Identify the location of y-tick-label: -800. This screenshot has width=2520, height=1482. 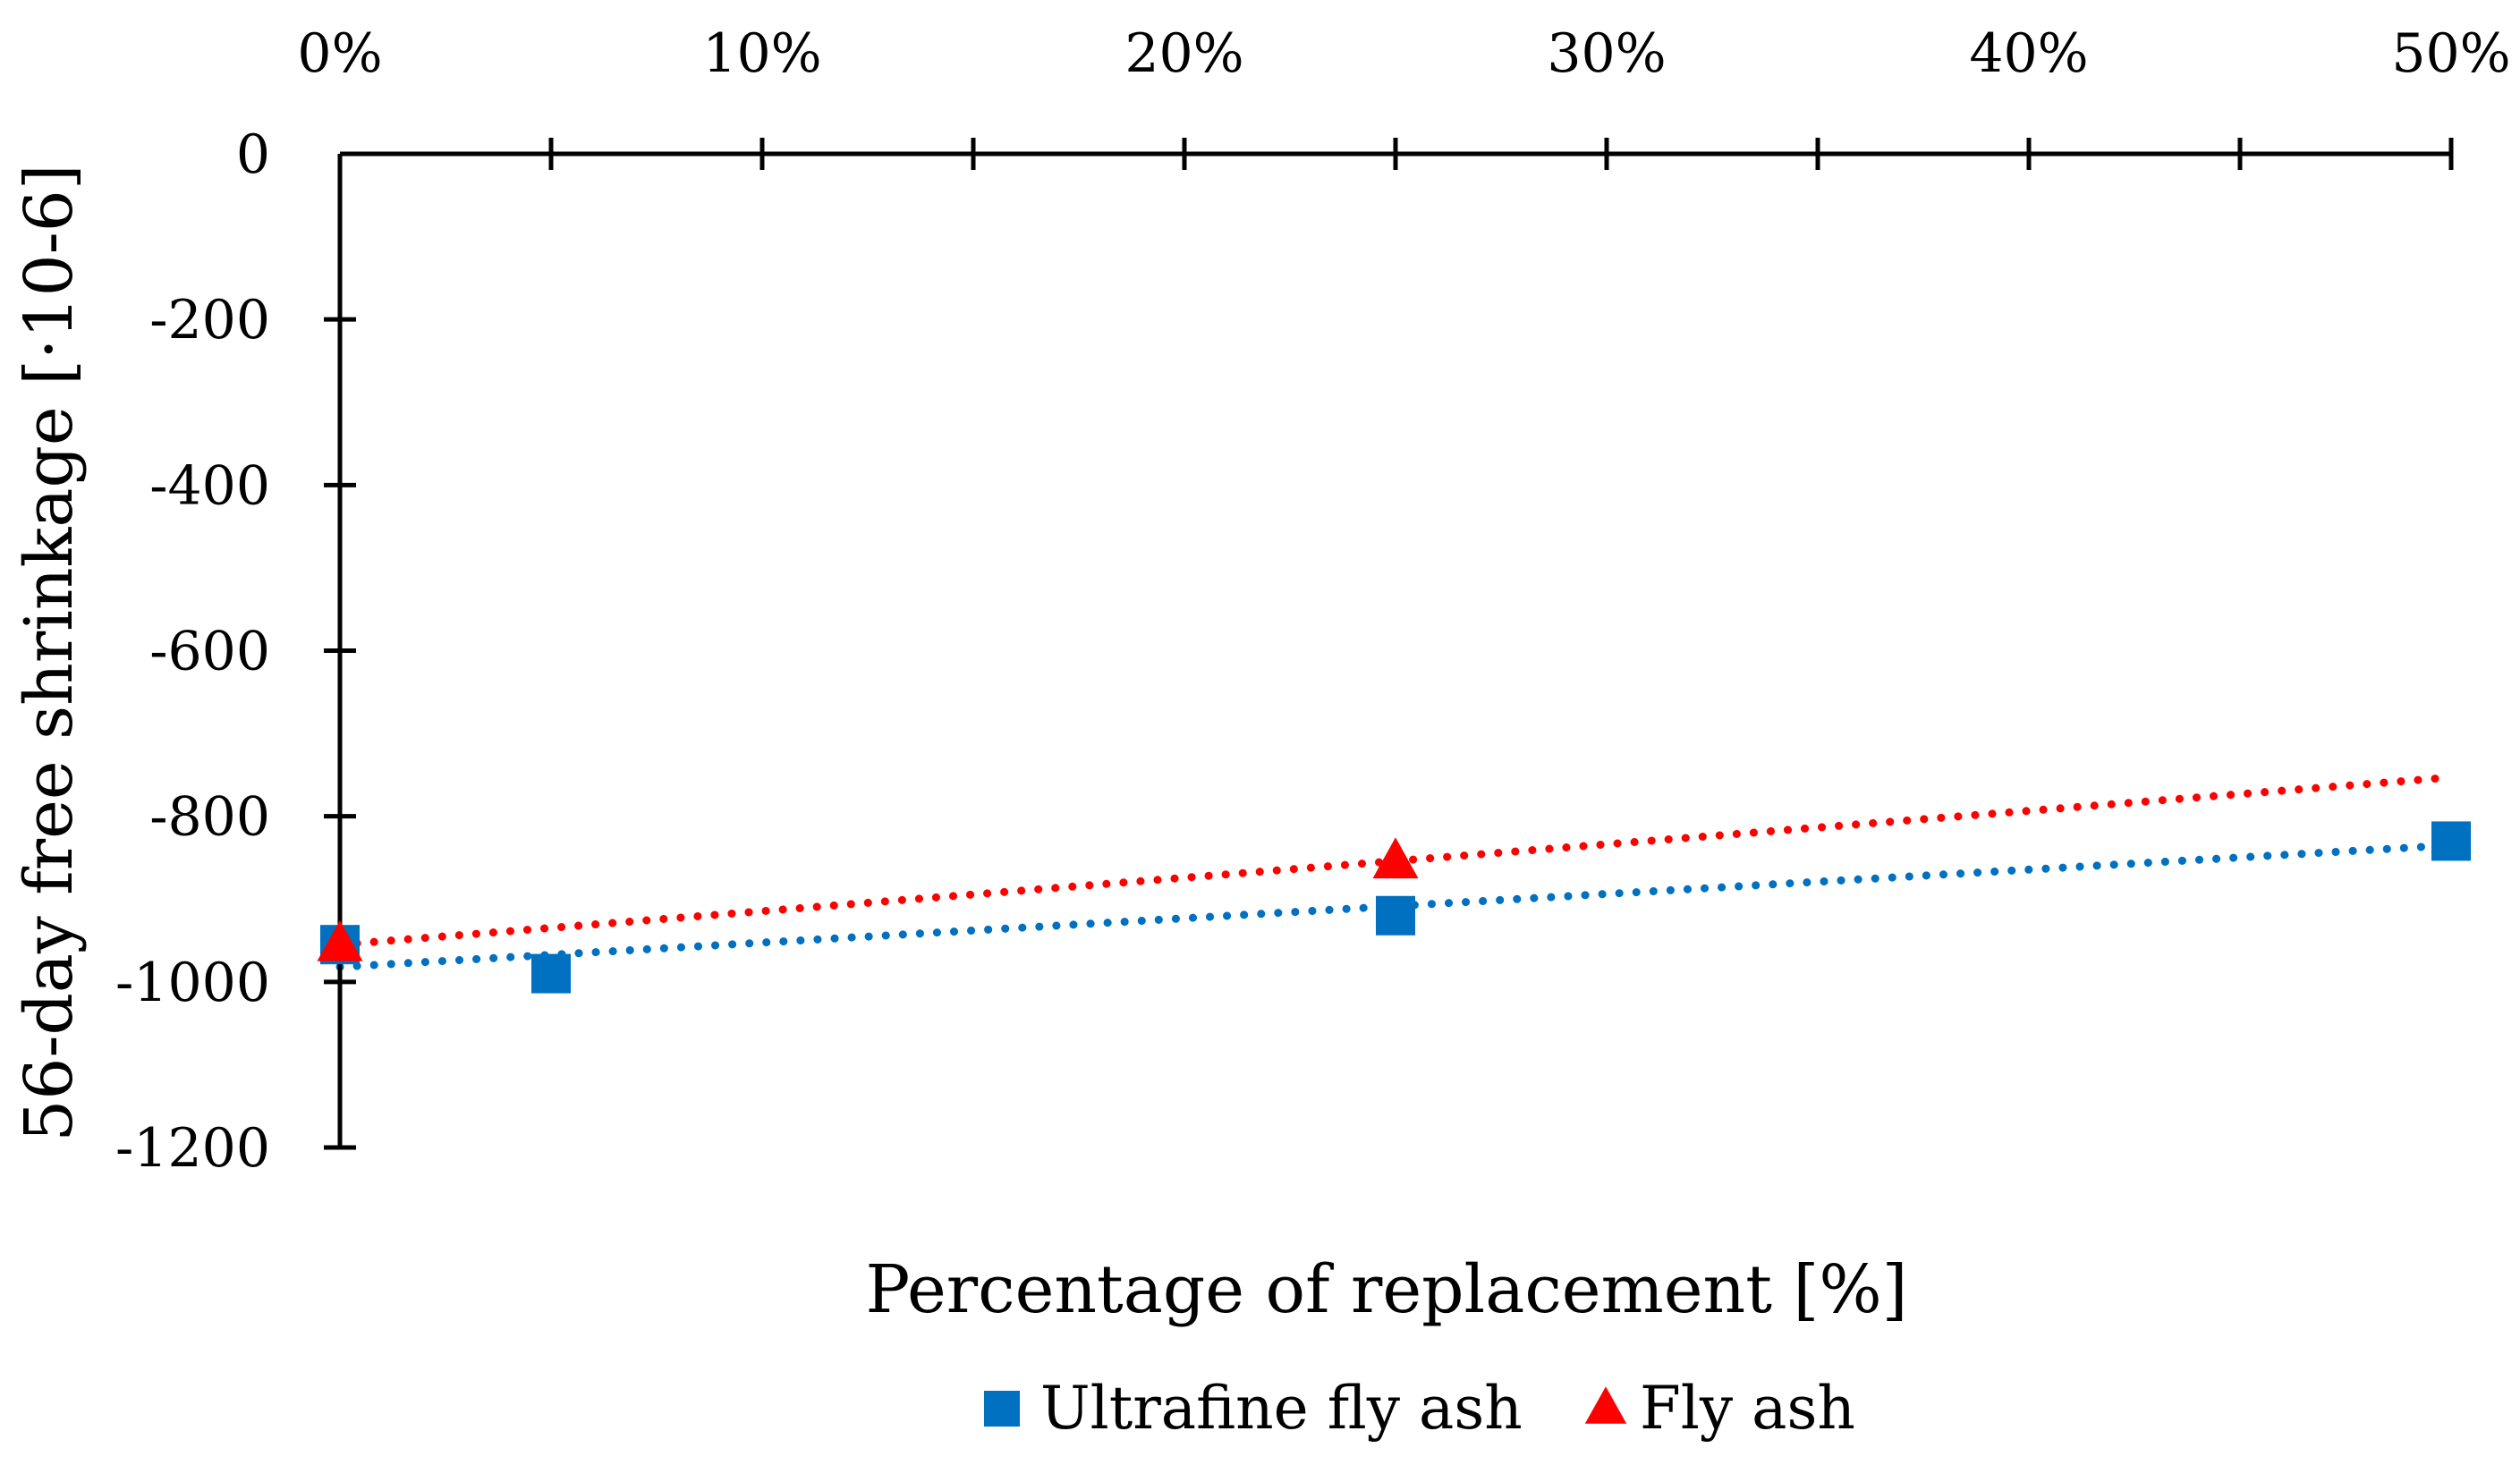
(209, 818).